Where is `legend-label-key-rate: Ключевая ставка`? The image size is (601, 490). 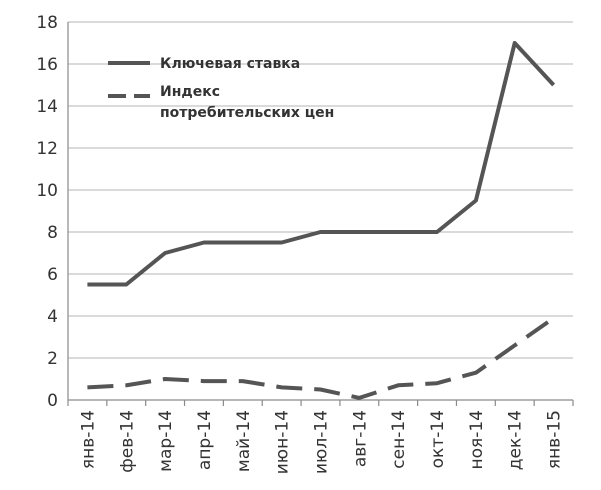 legend-label-key-rate: Ключевая ставка is located at coordinates (230, 64).